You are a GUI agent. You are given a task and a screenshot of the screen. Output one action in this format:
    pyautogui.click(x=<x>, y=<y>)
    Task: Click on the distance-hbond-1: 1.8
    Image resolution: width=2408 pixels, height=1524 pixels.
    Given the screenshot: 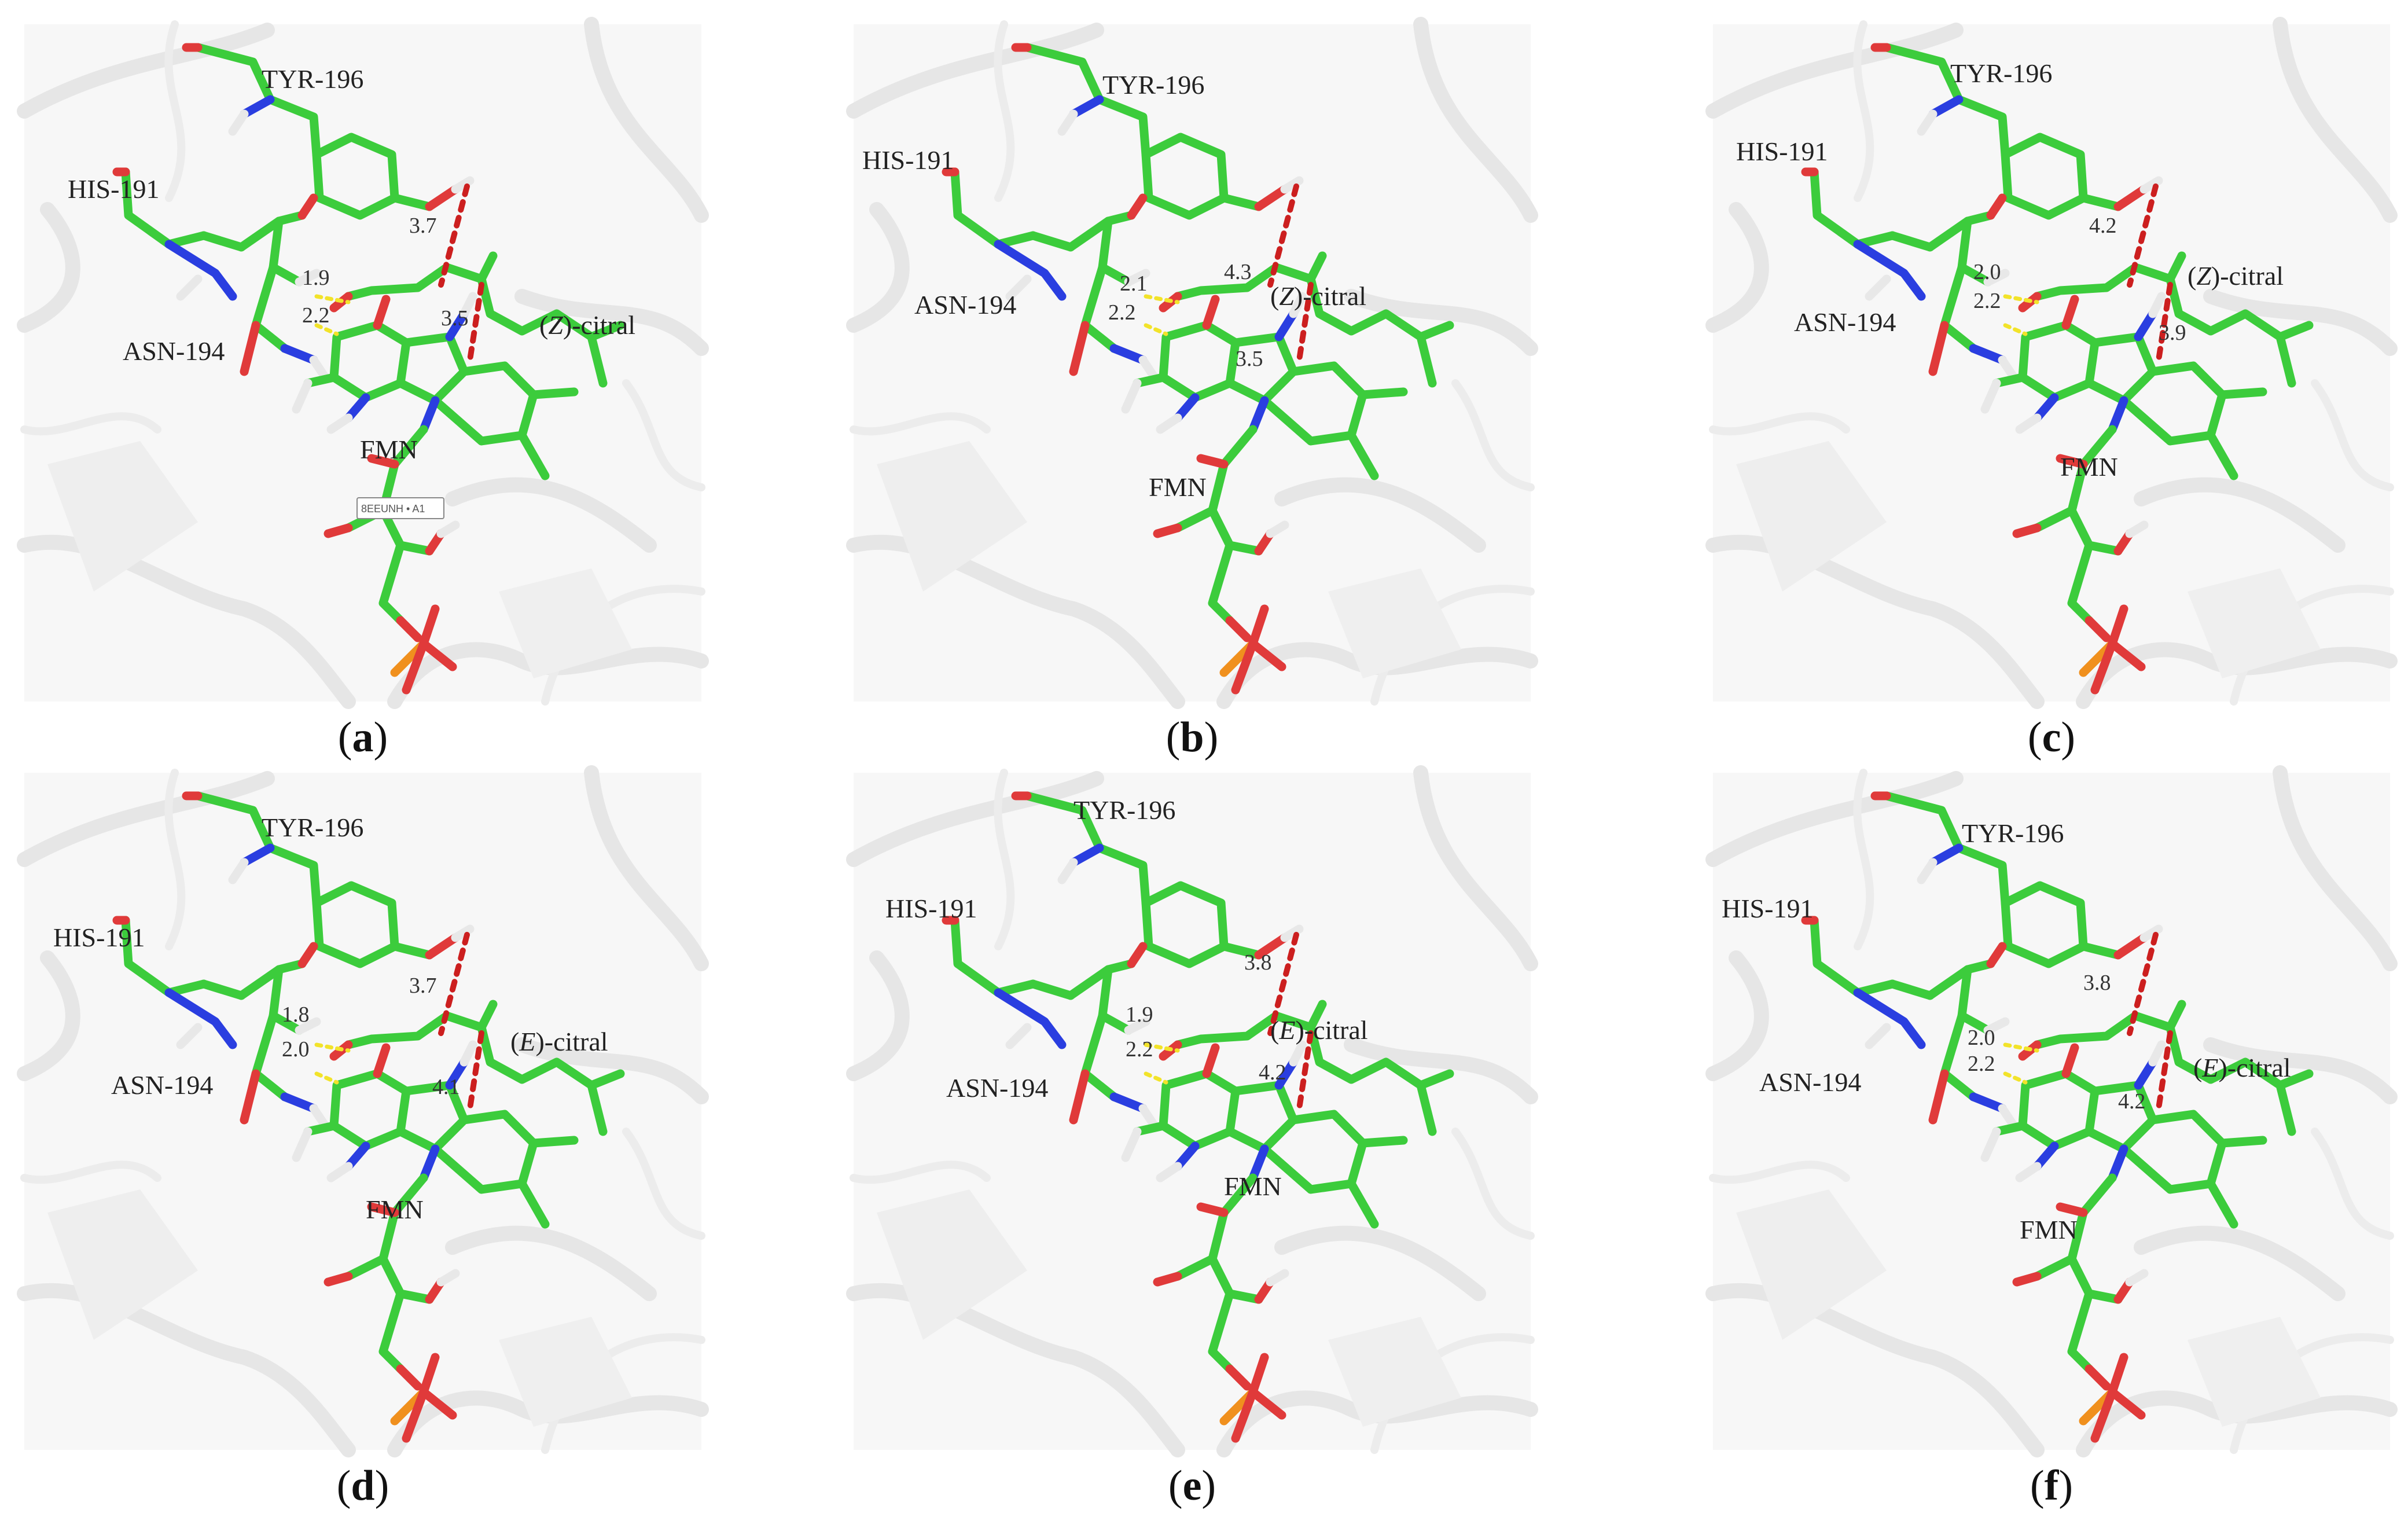 What is the action you would take?
    pyautogui.click(x=296, y=1014)
    